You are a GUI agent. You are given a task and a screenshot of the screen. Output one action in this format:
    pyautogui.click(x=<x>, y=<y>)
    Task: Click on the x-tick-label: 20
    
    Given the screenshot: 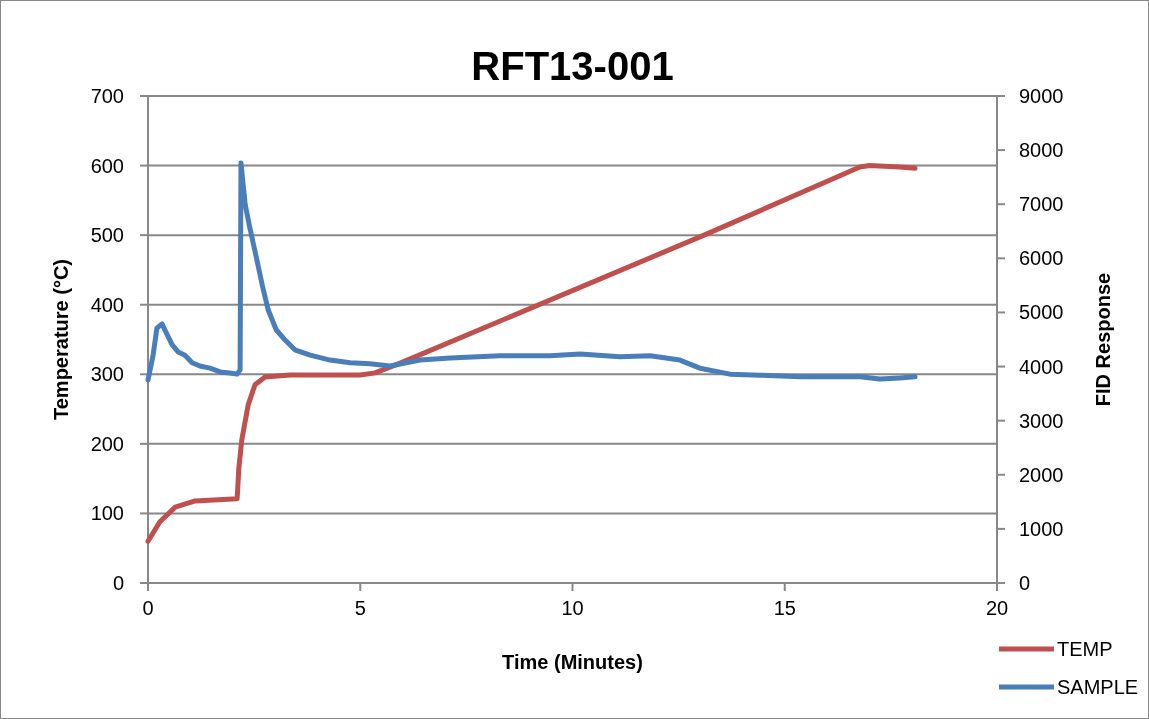 What is the action you would take?
    pyautogui.click(x=997, y=608)
    